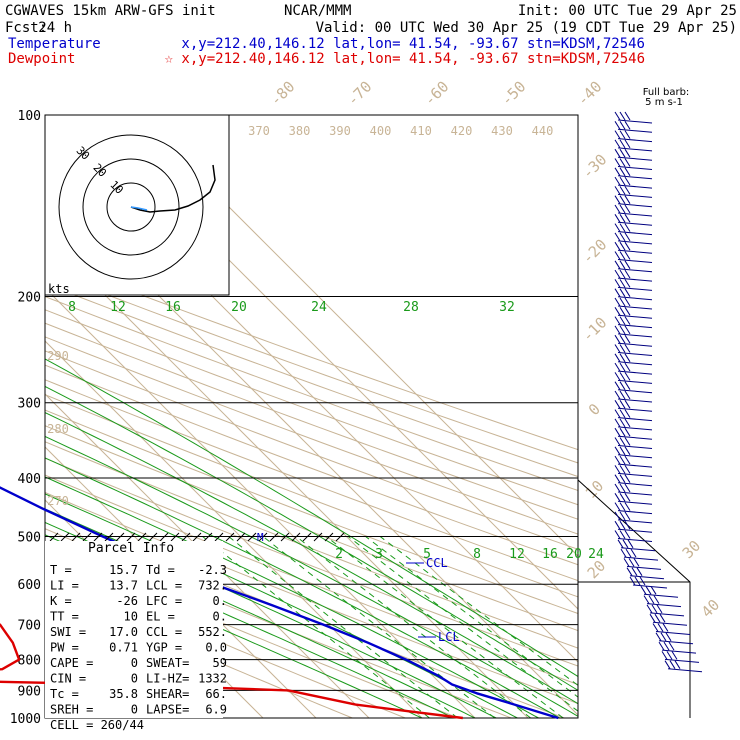 The height and width of the screenshot is (740, 740). Describe the element at coordinates (64, 694) in the screenshot. I see `parcel-param-label: Tc =` at that location.